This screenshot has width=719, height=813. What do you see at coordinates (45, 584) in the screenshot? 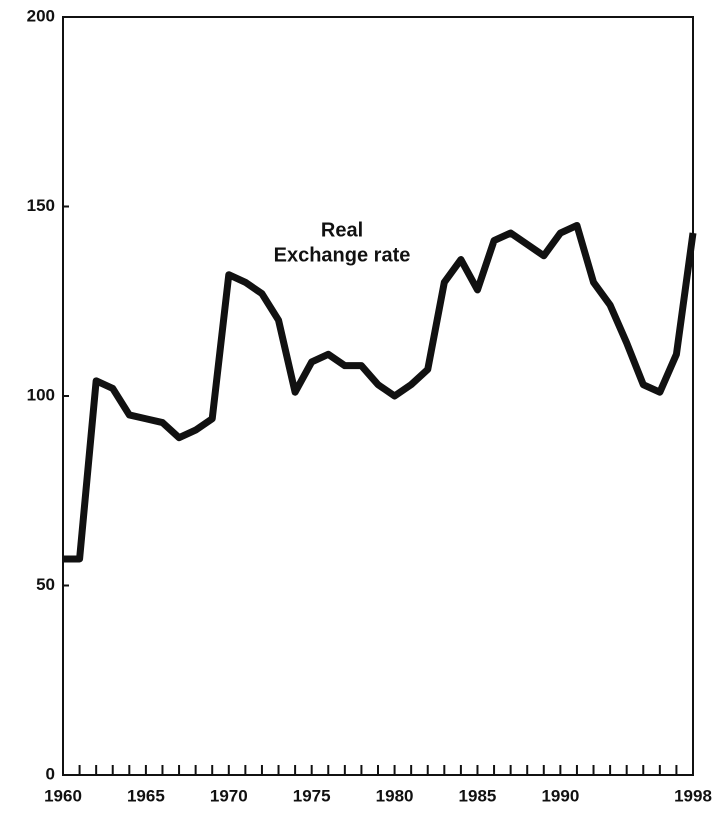
I see `y-tick-label: 50` at bounding box center [45, 584].